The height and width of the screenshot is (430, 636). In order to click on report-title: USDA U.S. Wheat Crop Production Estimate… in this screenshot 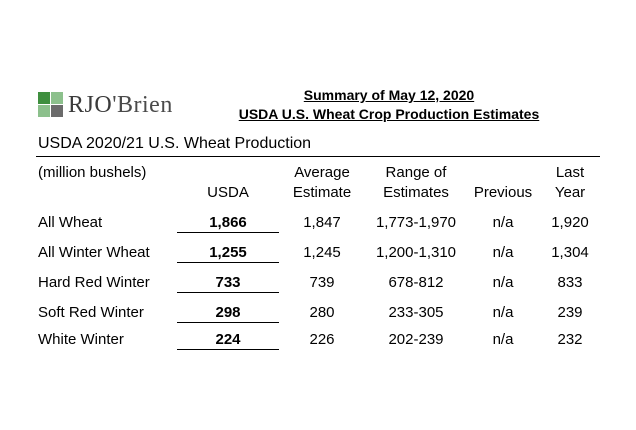, I will do `click(389, 114)`.